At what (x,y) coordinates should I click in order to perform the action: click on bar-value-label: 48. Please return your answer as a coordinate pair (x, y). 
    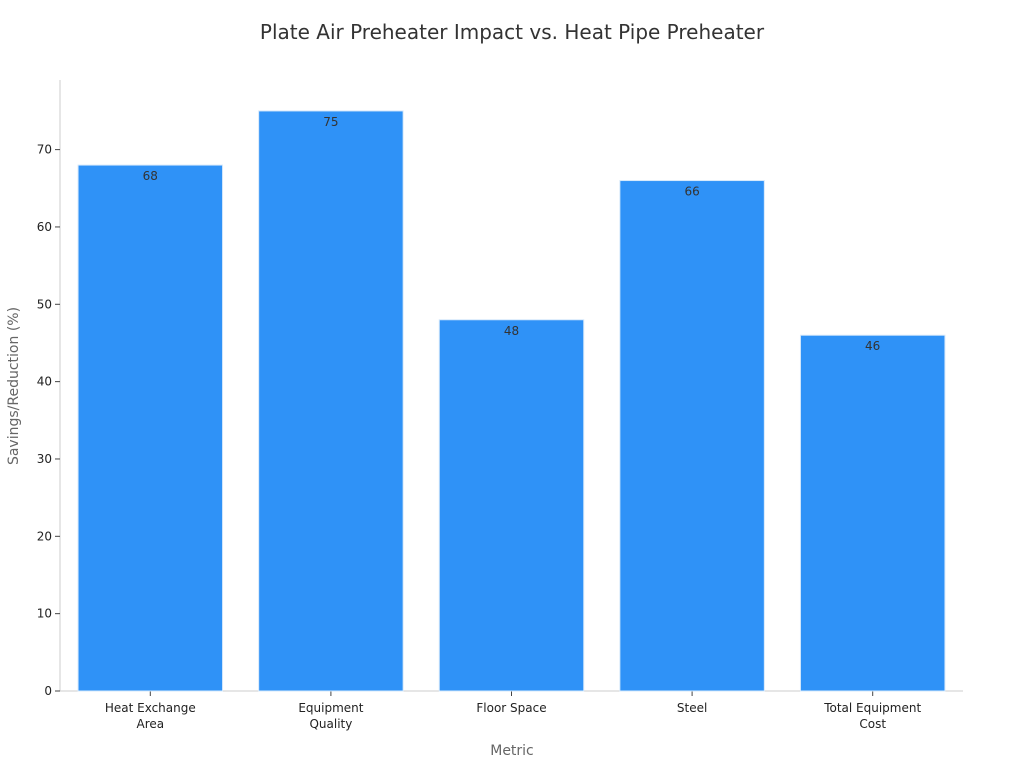
    Looking at the image, I should click on (511, 331).